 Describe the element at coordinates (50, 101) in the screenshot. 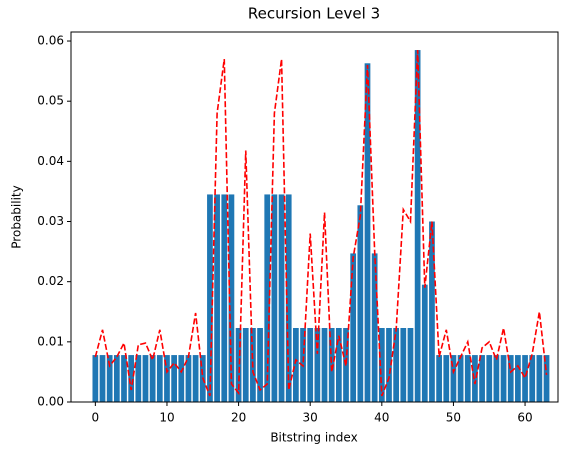

I see `y-tick-label: 0.05` at that location.